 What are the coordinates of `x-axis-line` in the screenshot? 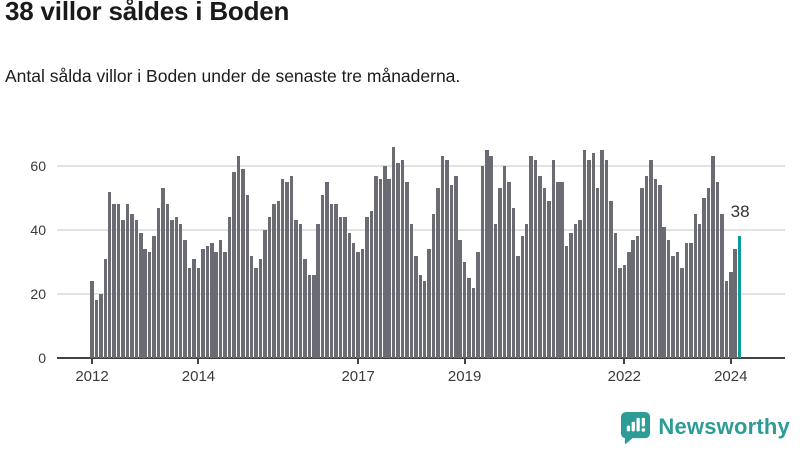 It's located at (421, 358).